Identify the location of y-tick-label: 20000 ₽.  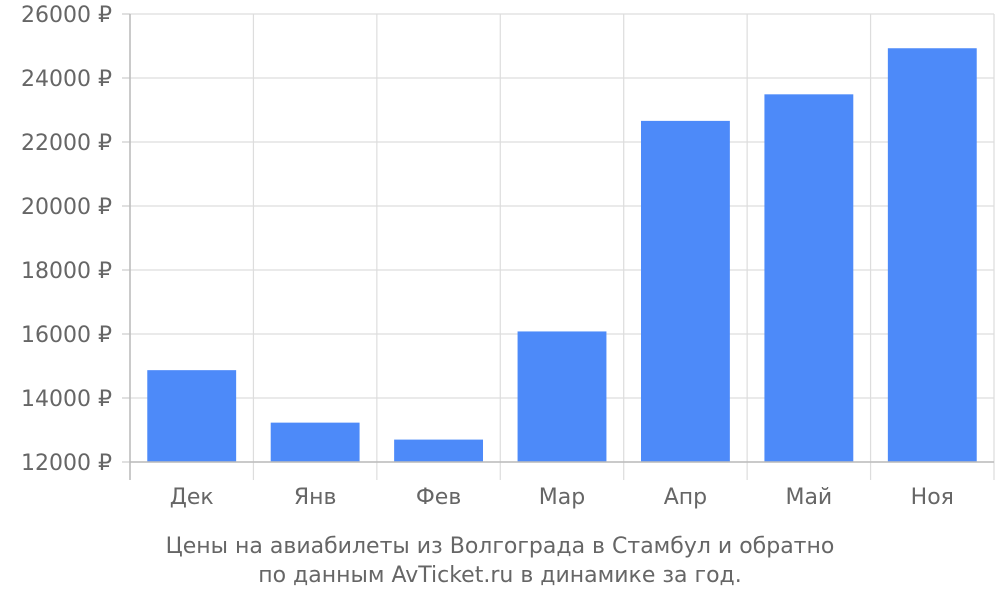
(66, 207).